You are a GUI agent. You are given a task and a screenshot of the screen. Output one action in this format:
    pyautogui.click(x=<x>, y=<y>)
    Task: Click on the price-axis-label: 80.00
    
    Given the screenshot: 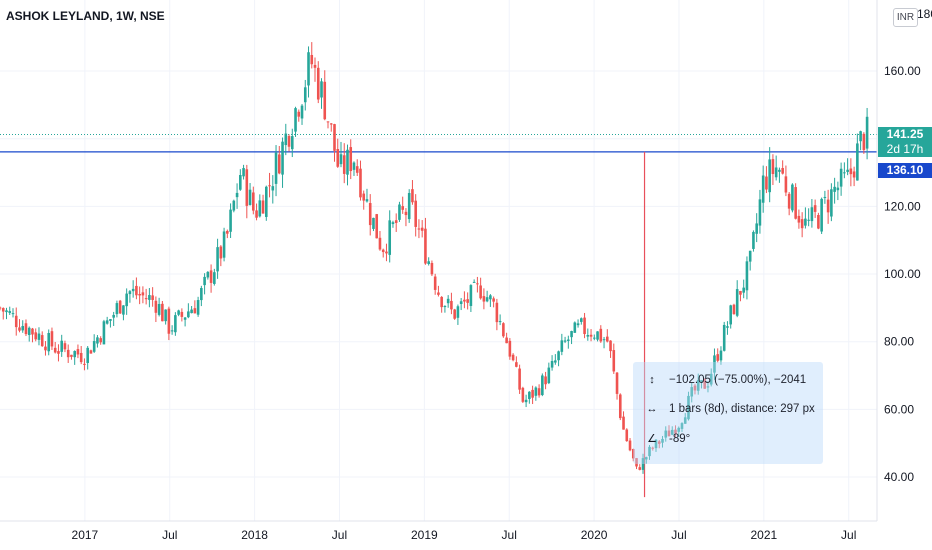 What is the action you would take?
    pyautogui.click(x=899, y=342)
    